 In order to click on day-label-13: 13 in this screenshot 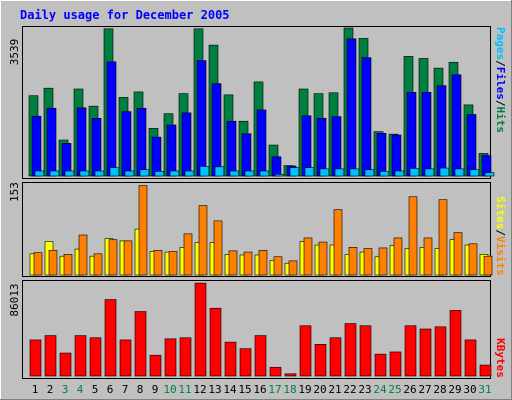, I will do `click(214, 389)`.